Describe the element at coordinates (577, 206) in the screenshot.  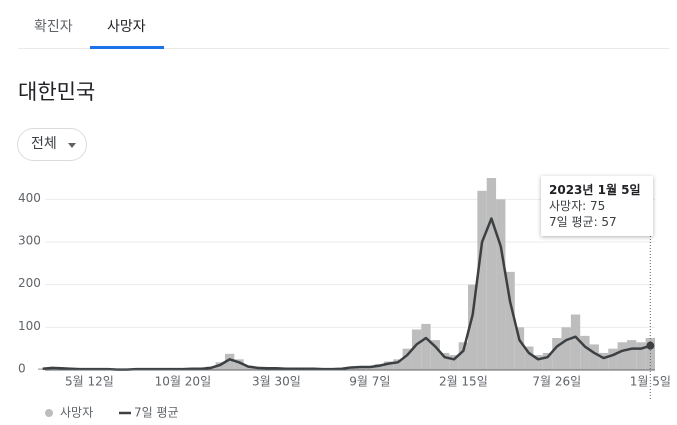
I see `tooltip-line: 사망자: 75` at that location.